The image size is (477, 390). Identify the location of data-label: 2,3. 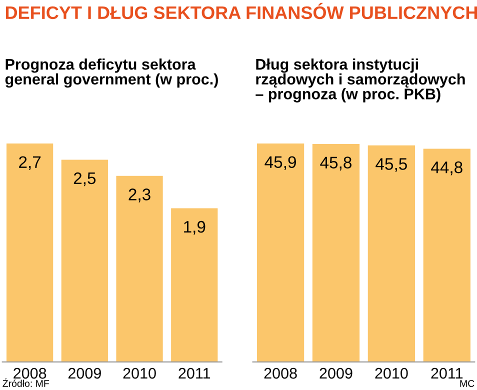
(139, 195).